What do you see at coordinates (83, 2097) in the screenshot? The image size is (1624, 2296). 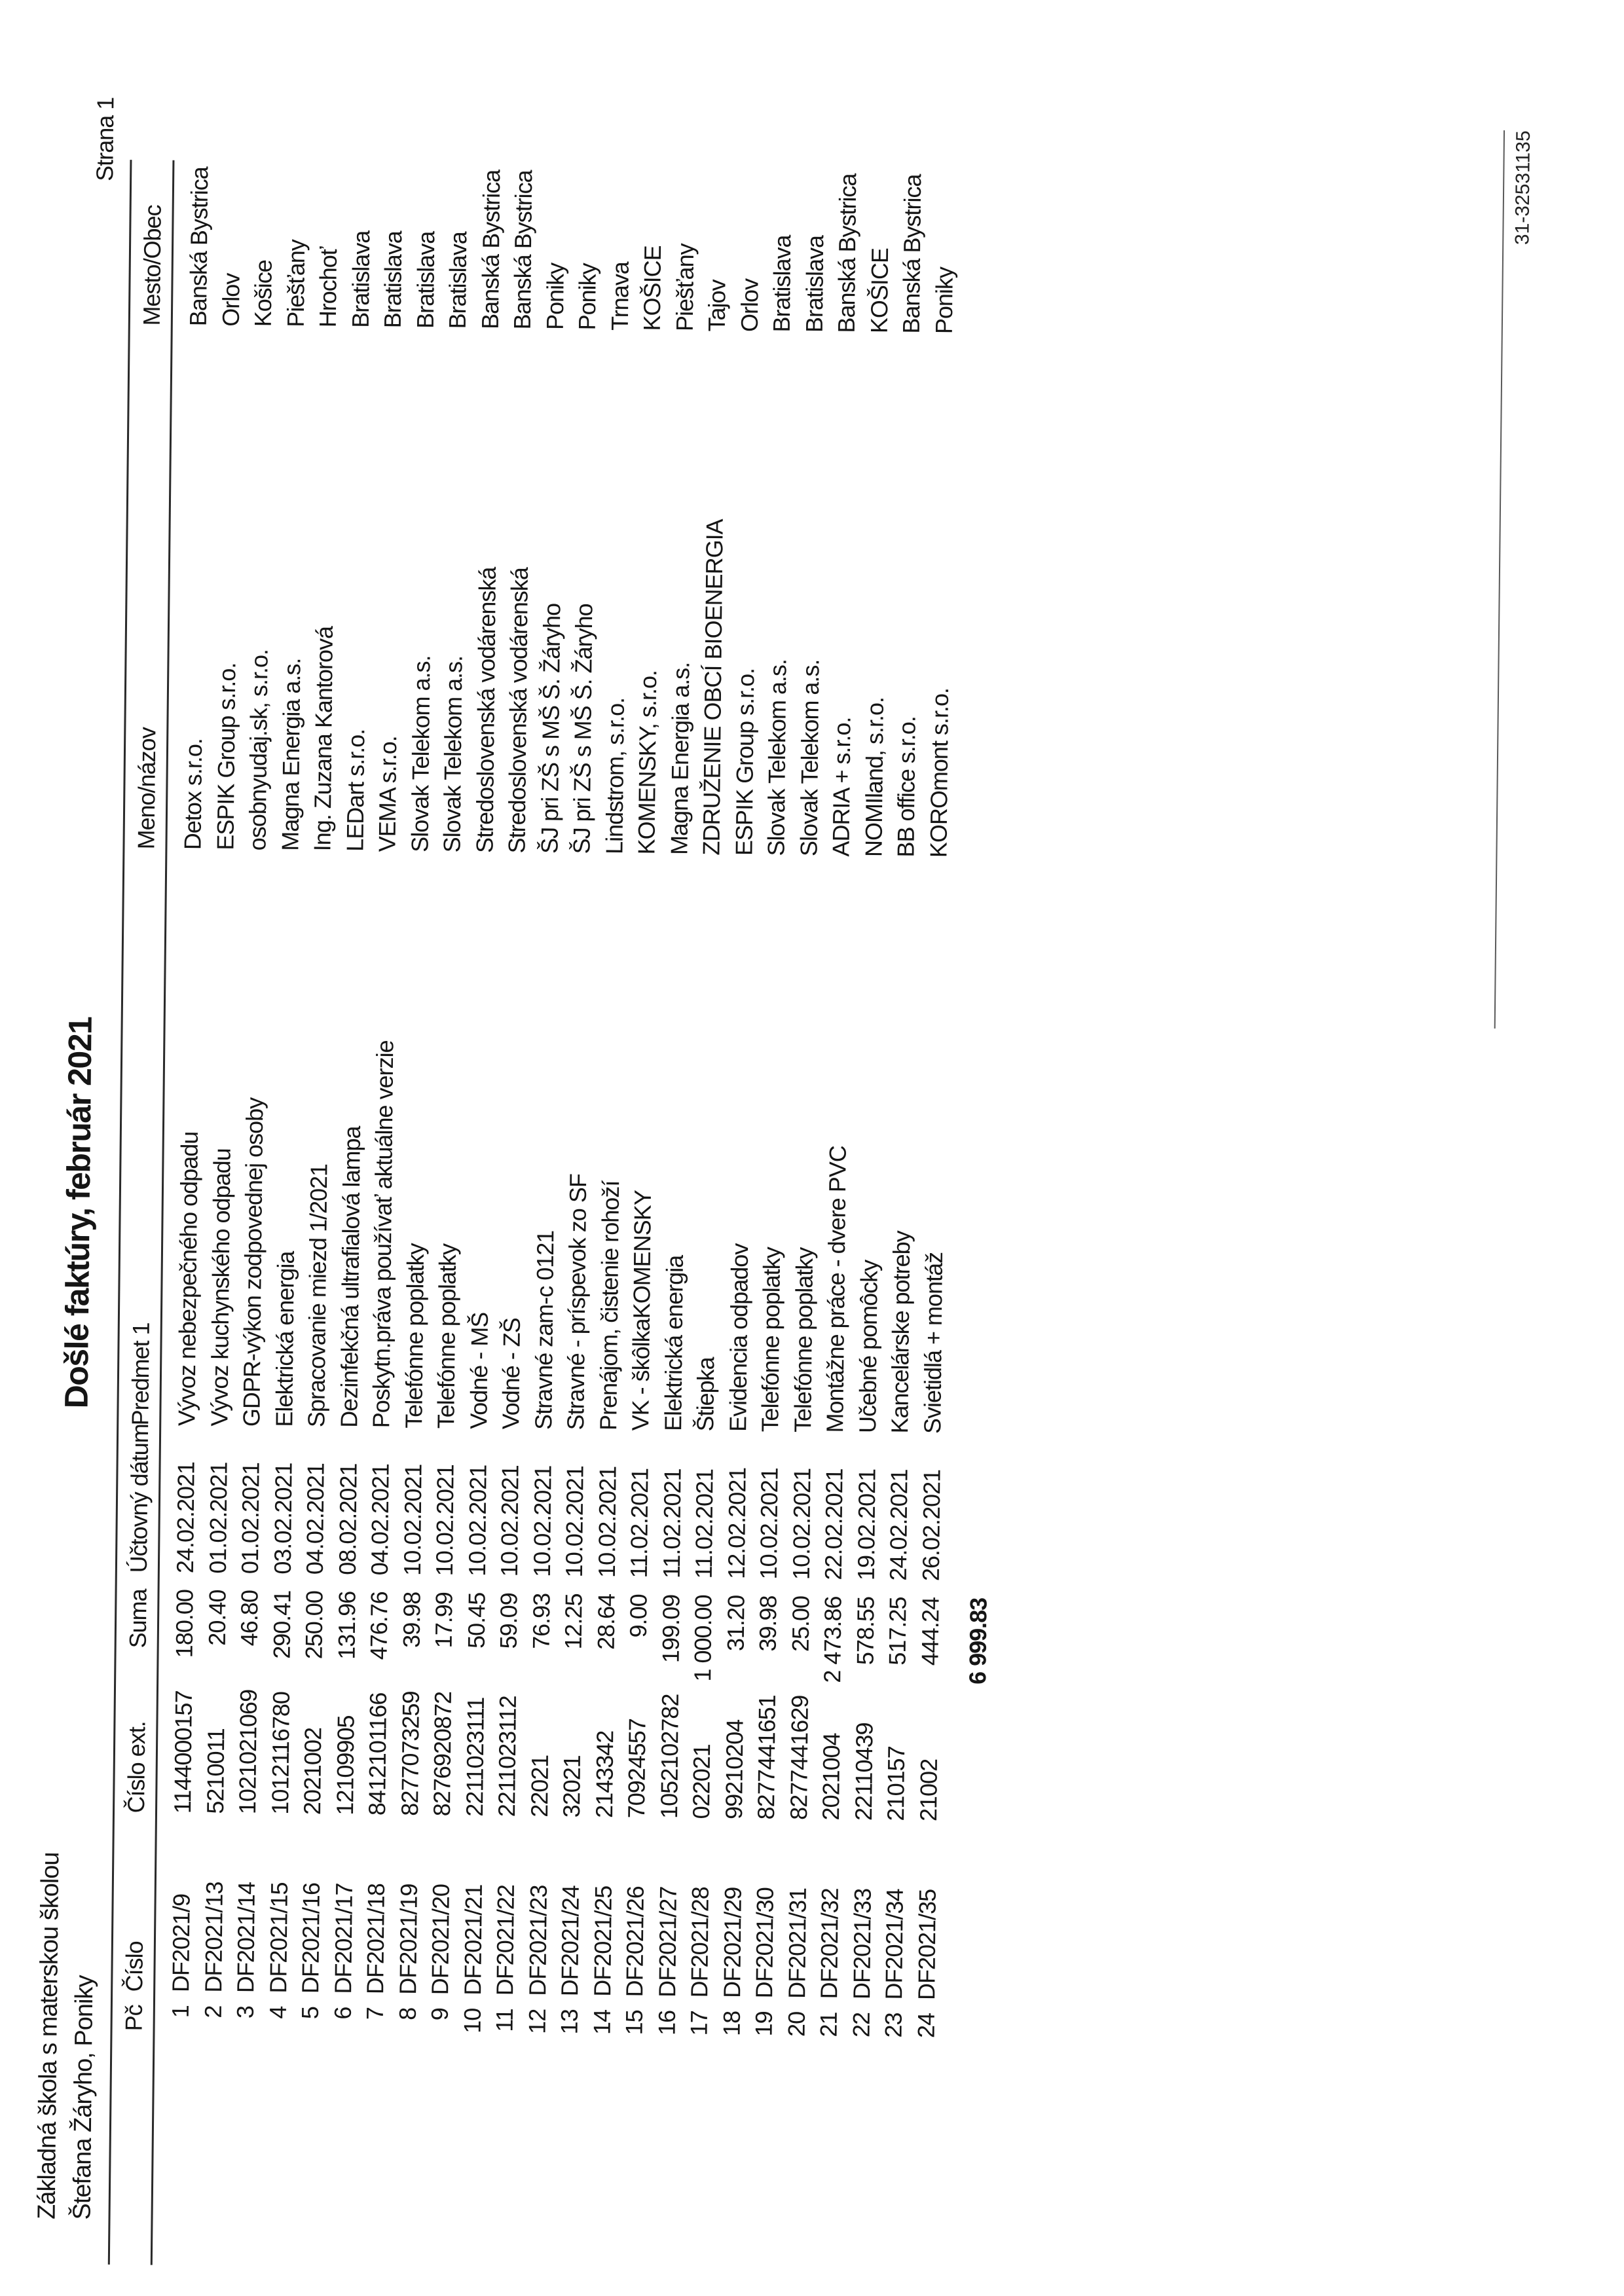 I see `school-name-line2: Štefana Žáryho, Poniky` at bounding box center [83, 2097].